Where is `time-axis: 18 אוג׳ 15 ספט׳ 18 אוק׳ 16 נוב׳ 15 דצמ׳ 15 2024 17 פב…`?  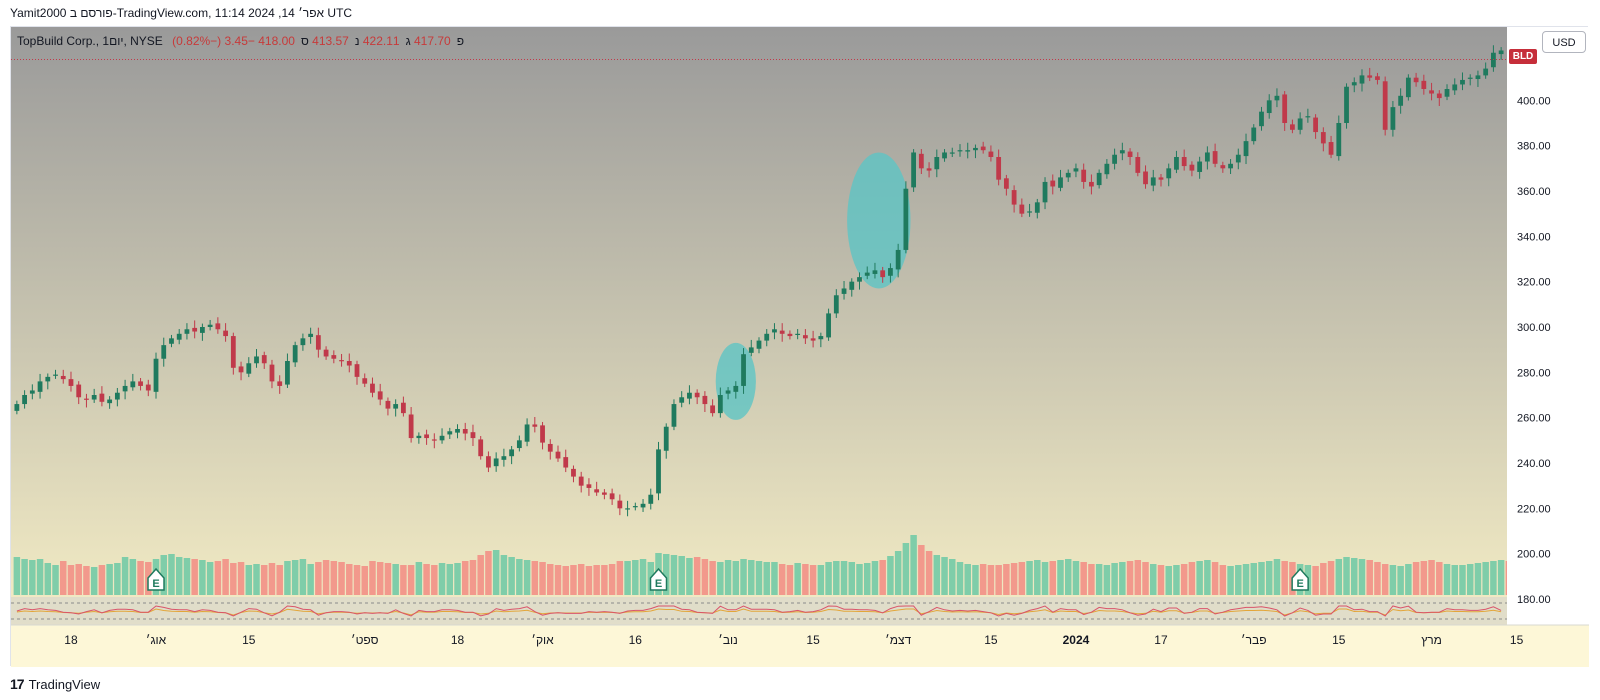
time-axis: 18 אוג׳ 15 ספט׳ 18 אוק׳ 16 נוב׳ 15 דצמ׳ 15 2024 17 פב… is located at coordinates (800, 645).